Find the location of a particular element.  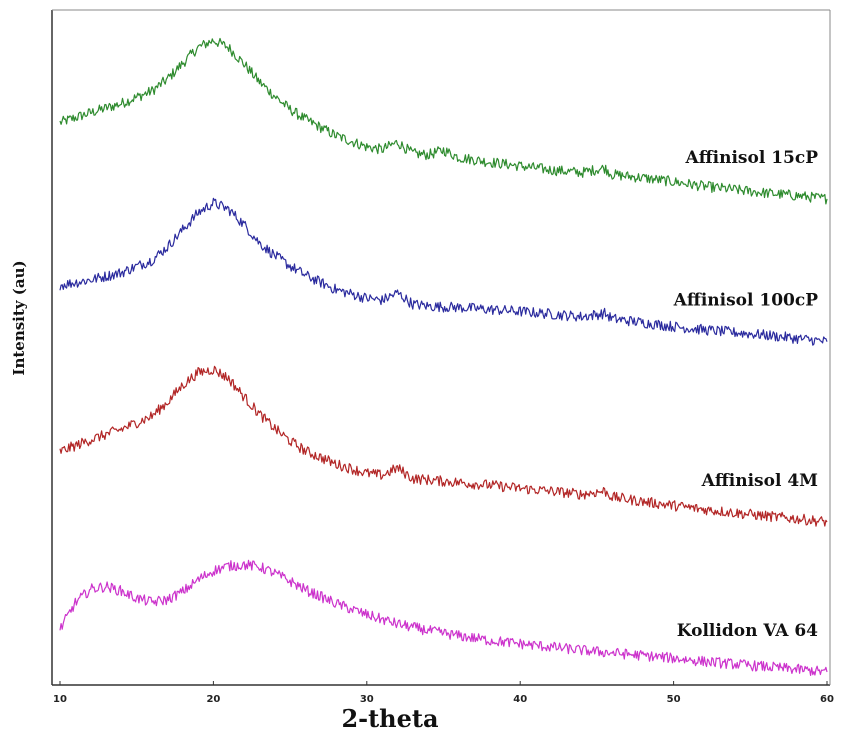

x-tick-label: 20 is located at coordinates (213, 699).